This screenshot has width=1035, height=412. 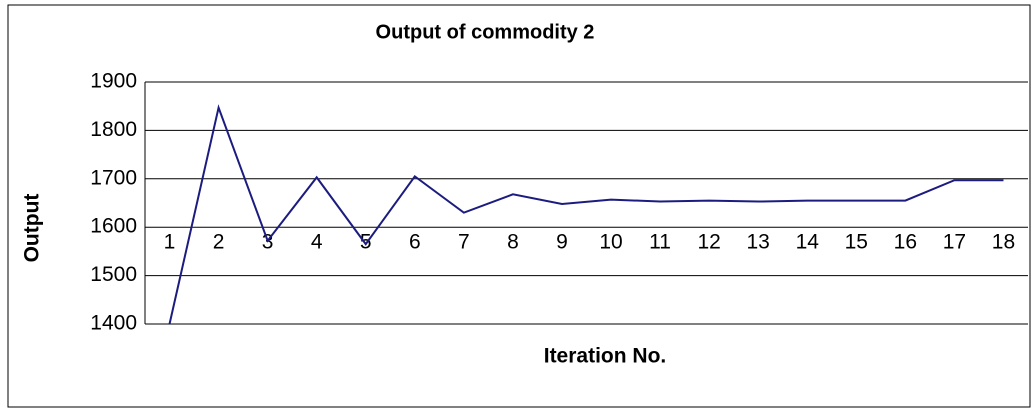 I want to click on x-tick-label: 12, so click(x=708, y=242).